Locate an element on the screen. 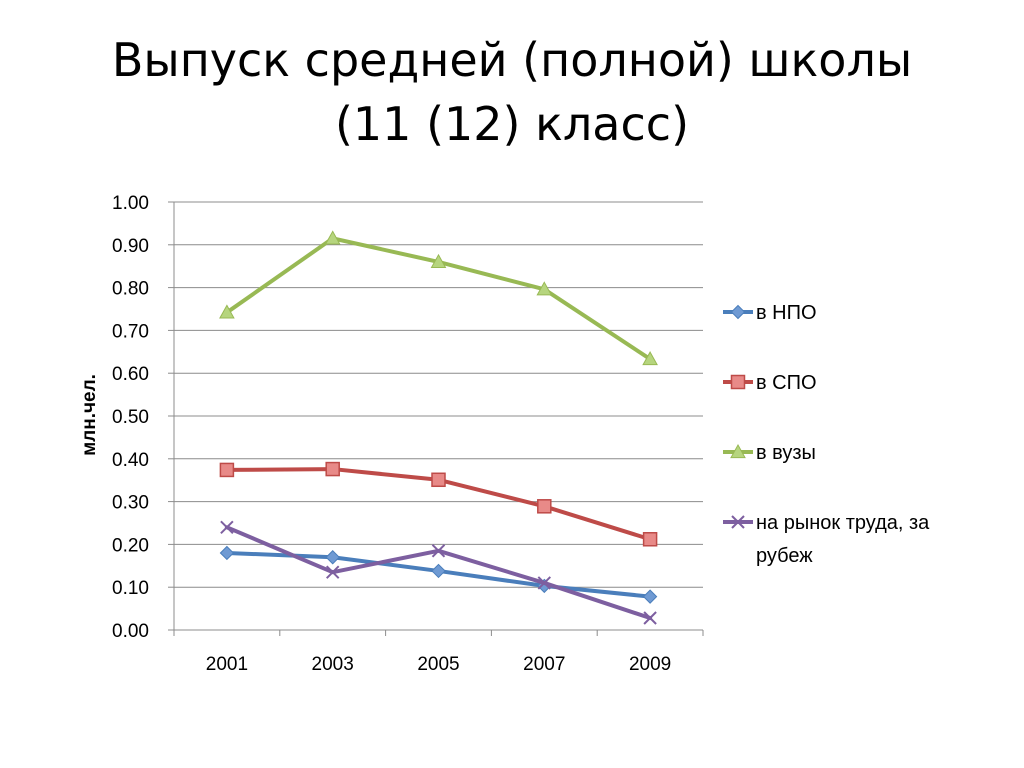 Image resolution: width=1024 pixels, height=768 pixels. legend-label: в вузы is located at coordinates (786, 453).